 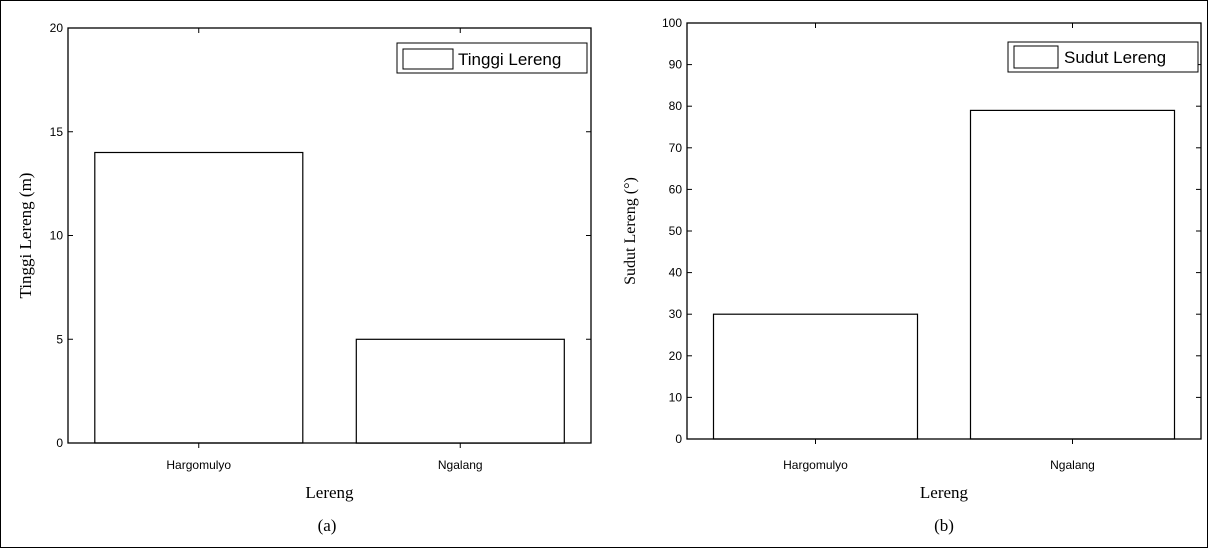 I want to click on y-tick-label: 30, so click(x=676, y=314).